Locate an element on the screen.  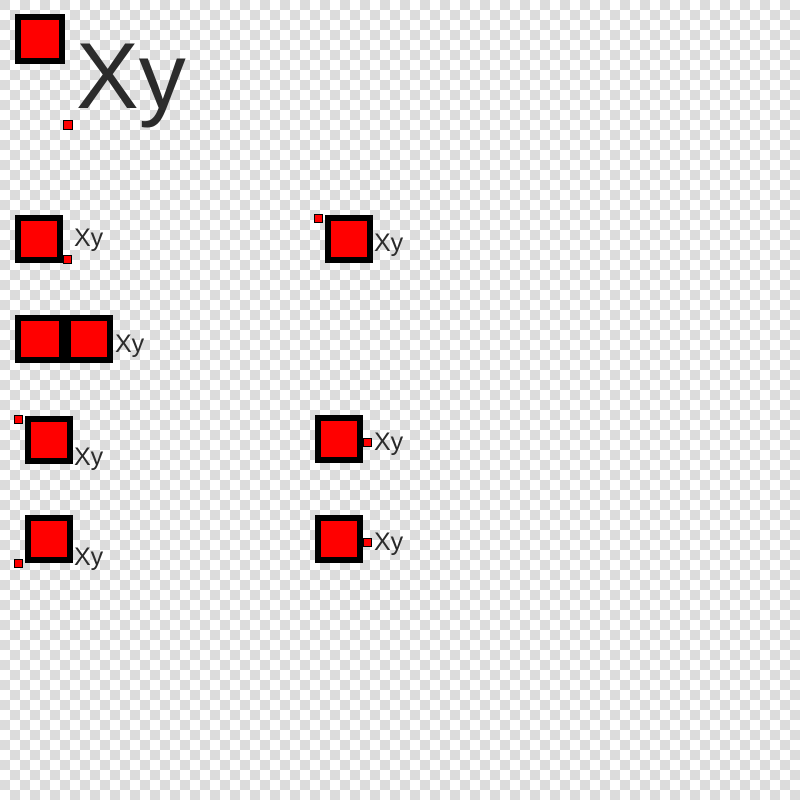
hero-label: Xy is located at coordinates (131, 75).